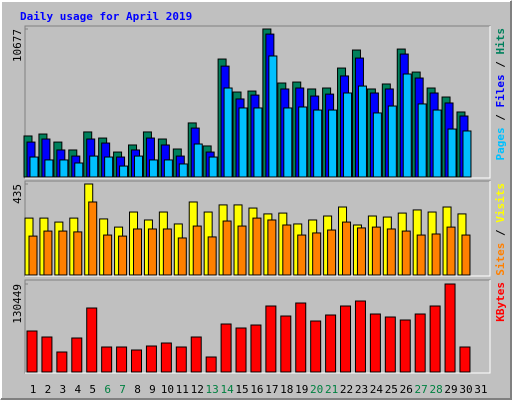 The height and width of the screenshot is (400, 512). What do you see at coordinates (77, 389) in the screenshot?
I see `x-tick-label: 4` at bounding box center [77, 389].